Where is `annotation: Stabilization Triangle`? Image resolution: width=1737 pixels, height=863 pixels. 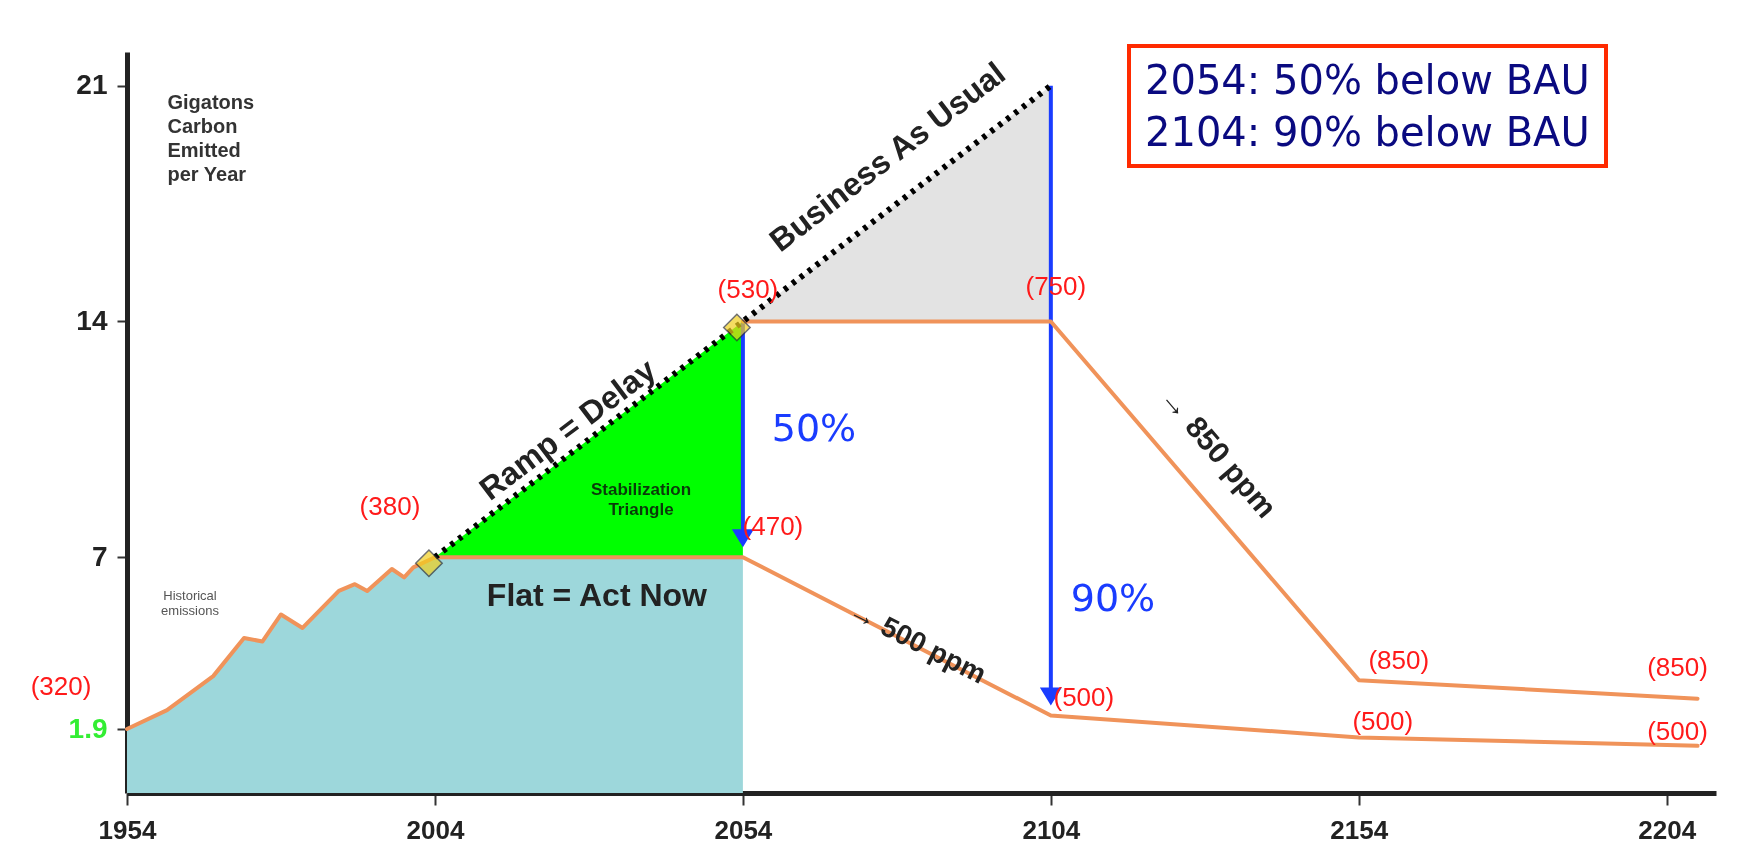
annotation: Stabilization Triangle is located at coordinates (641, 499).